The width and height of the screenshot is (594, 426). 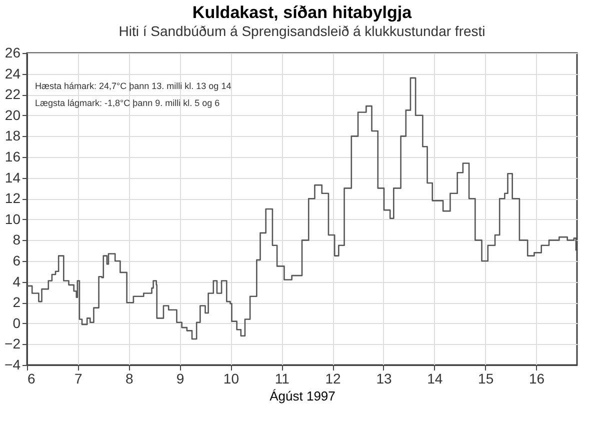 What do you see at coordinates (12, 94) in the screenshot?
I see `y-tick-label: 22` at bounding box center [12, 94].